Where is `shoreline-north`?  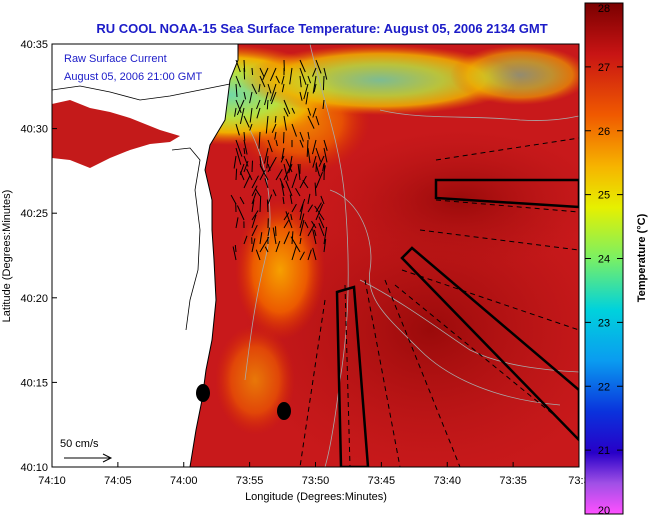
shoreline-north is located at coordinates (141, 92).